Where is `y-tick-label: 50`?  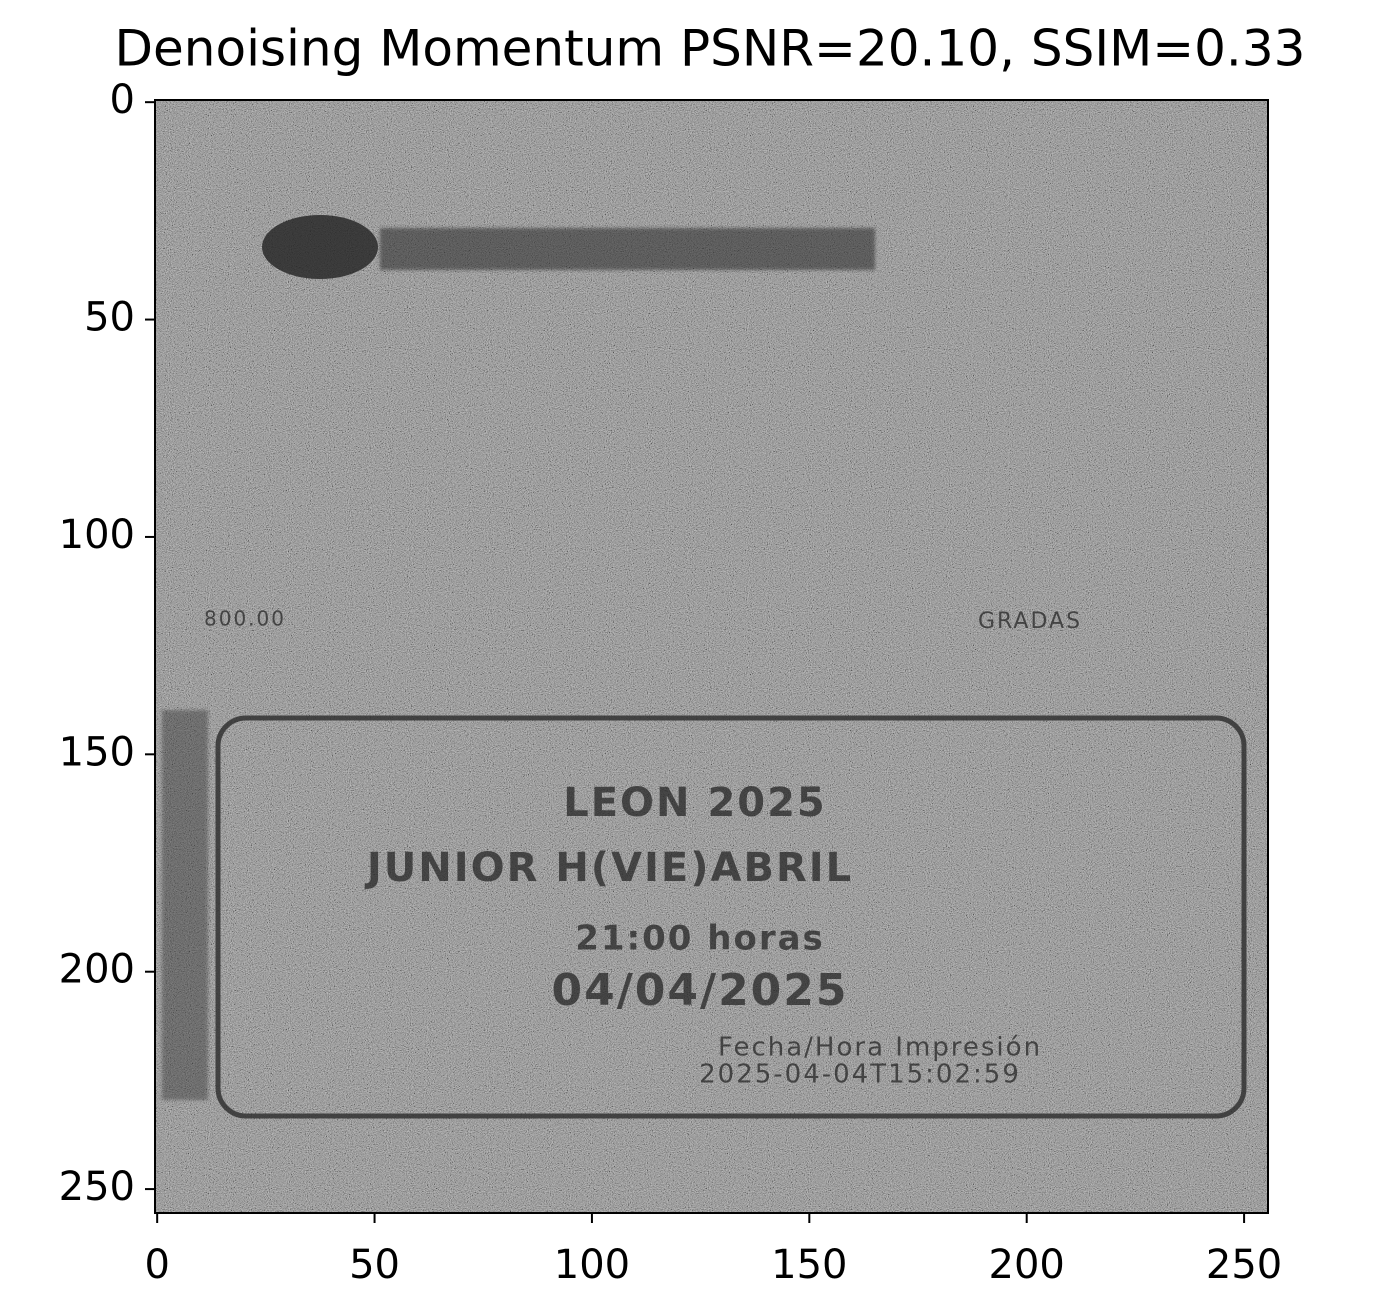 y-tick-label: 50 is located at coordinates (109, 318).